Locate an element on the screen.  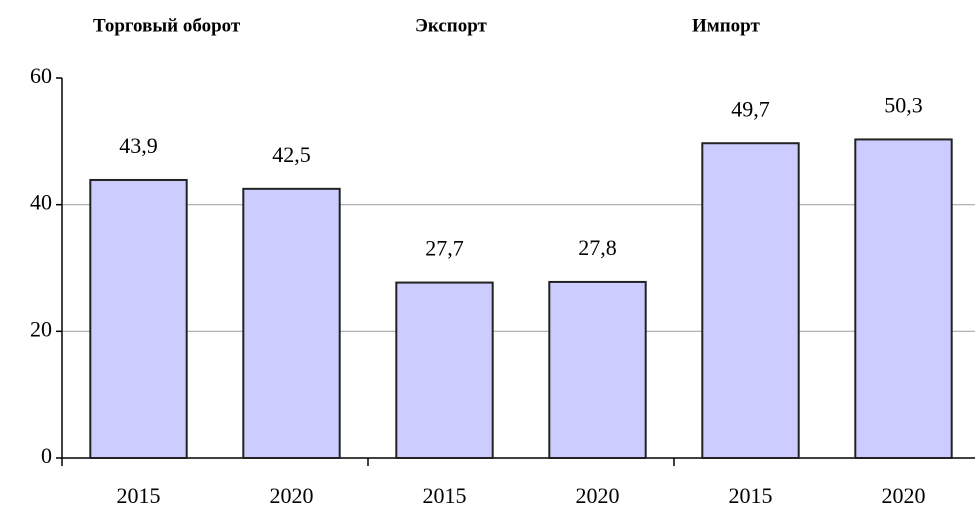
value-label: 49,7 is located at coordinates (750, 108).